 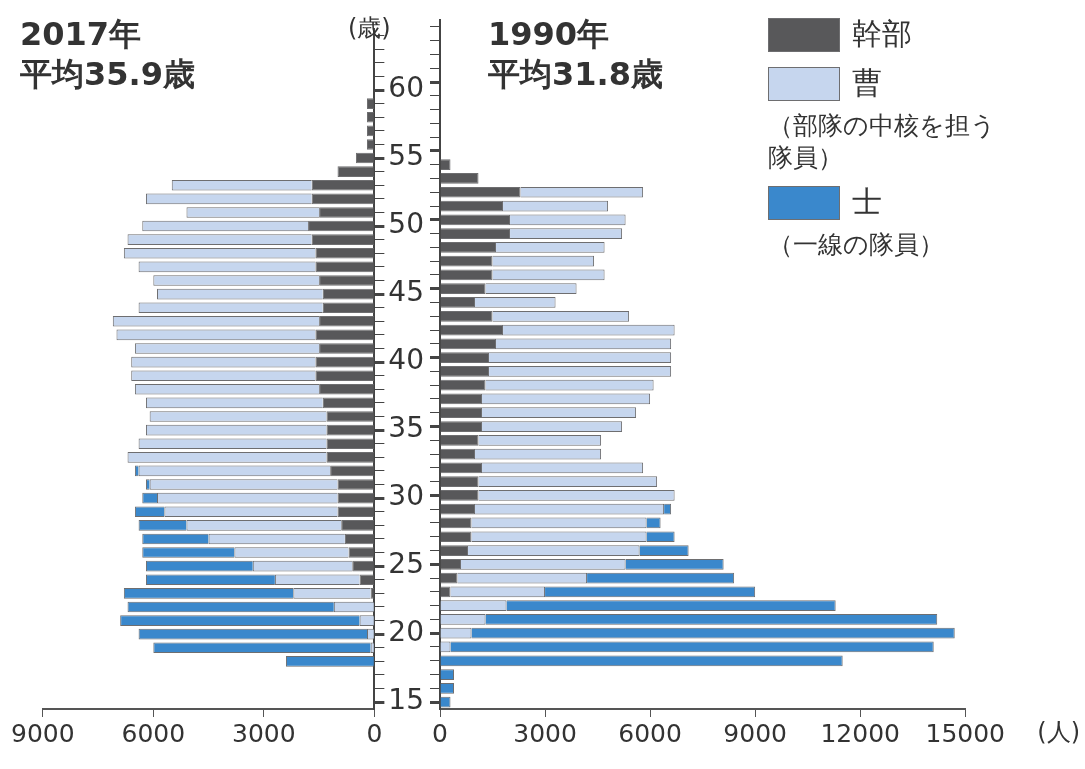 I want to click on y-tick-label: 15, so click(x=406, y=700).